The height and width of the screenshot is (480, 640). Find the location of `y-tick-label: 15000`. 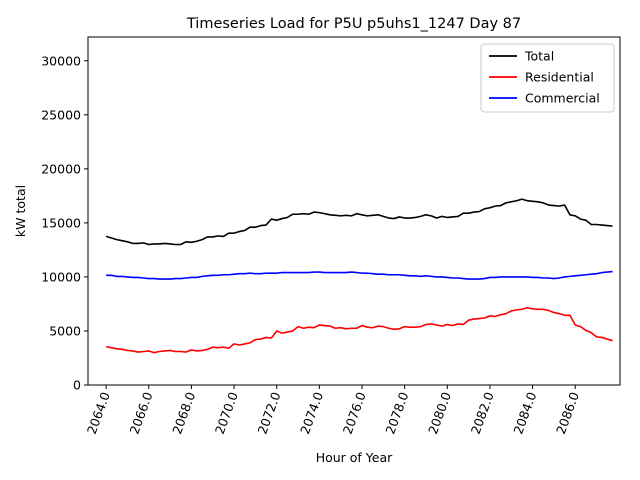

y-tick-label: 15000 is located at coordinates (61, 222).